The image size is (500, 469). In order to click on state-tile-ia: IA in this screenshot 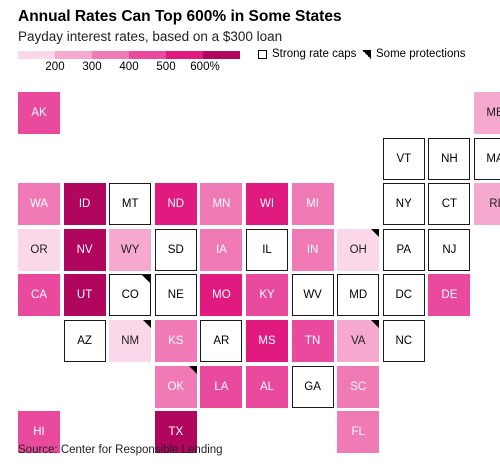, I will do `click(221, 249)`.